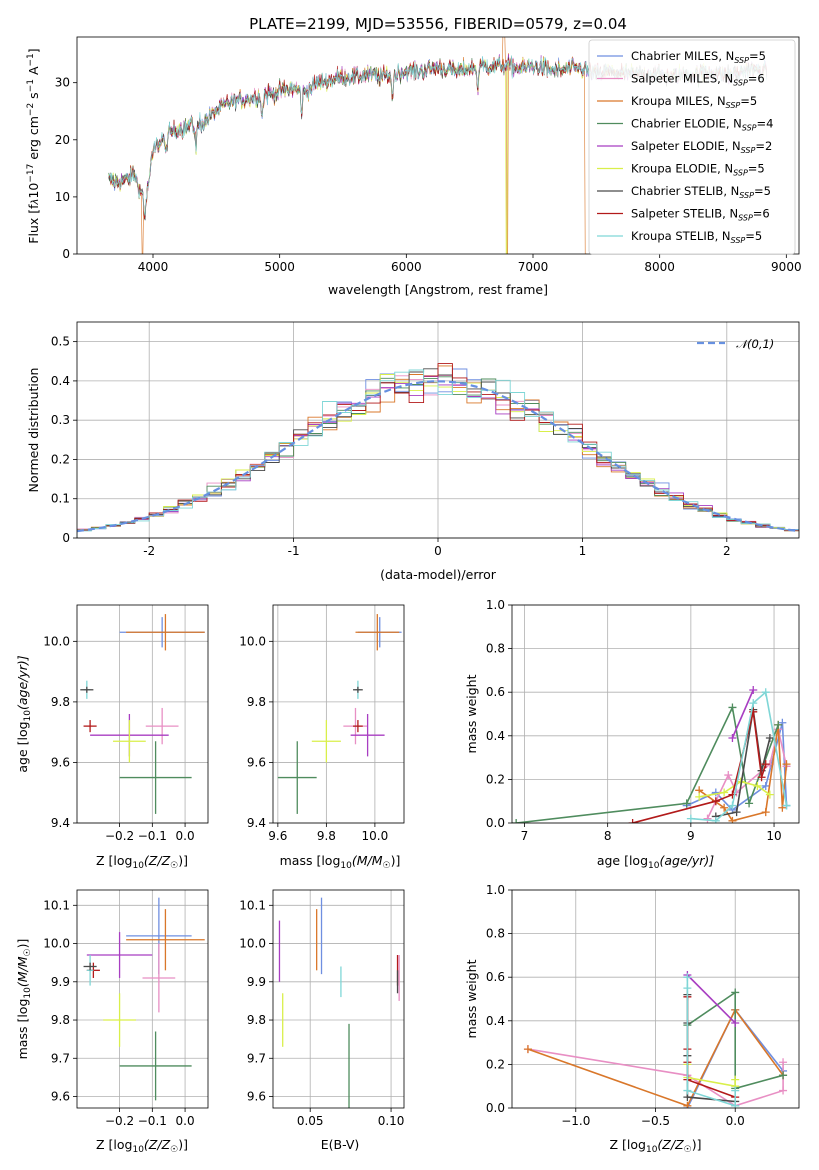  What do you see at coordinates (375, 836) in the screenshot?
I see `x-tick-label: 10.0` at bounding box center [375, 836].